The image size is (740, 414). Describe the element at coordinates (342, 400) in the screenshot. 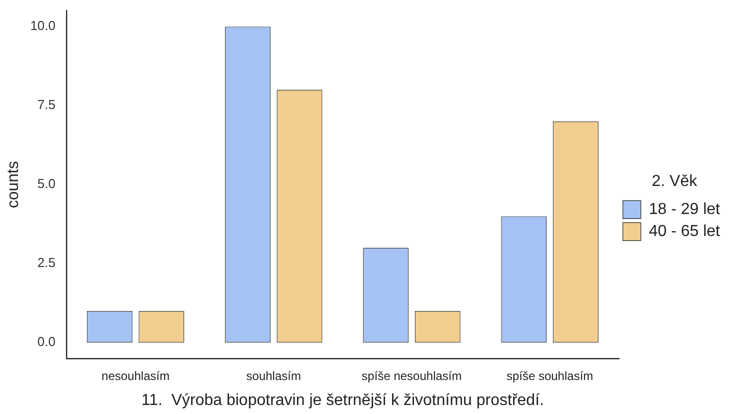

I see `x-axis-title: 11. Výroba biopotravin je šetrnější k životnímu prostředí.` at that location.